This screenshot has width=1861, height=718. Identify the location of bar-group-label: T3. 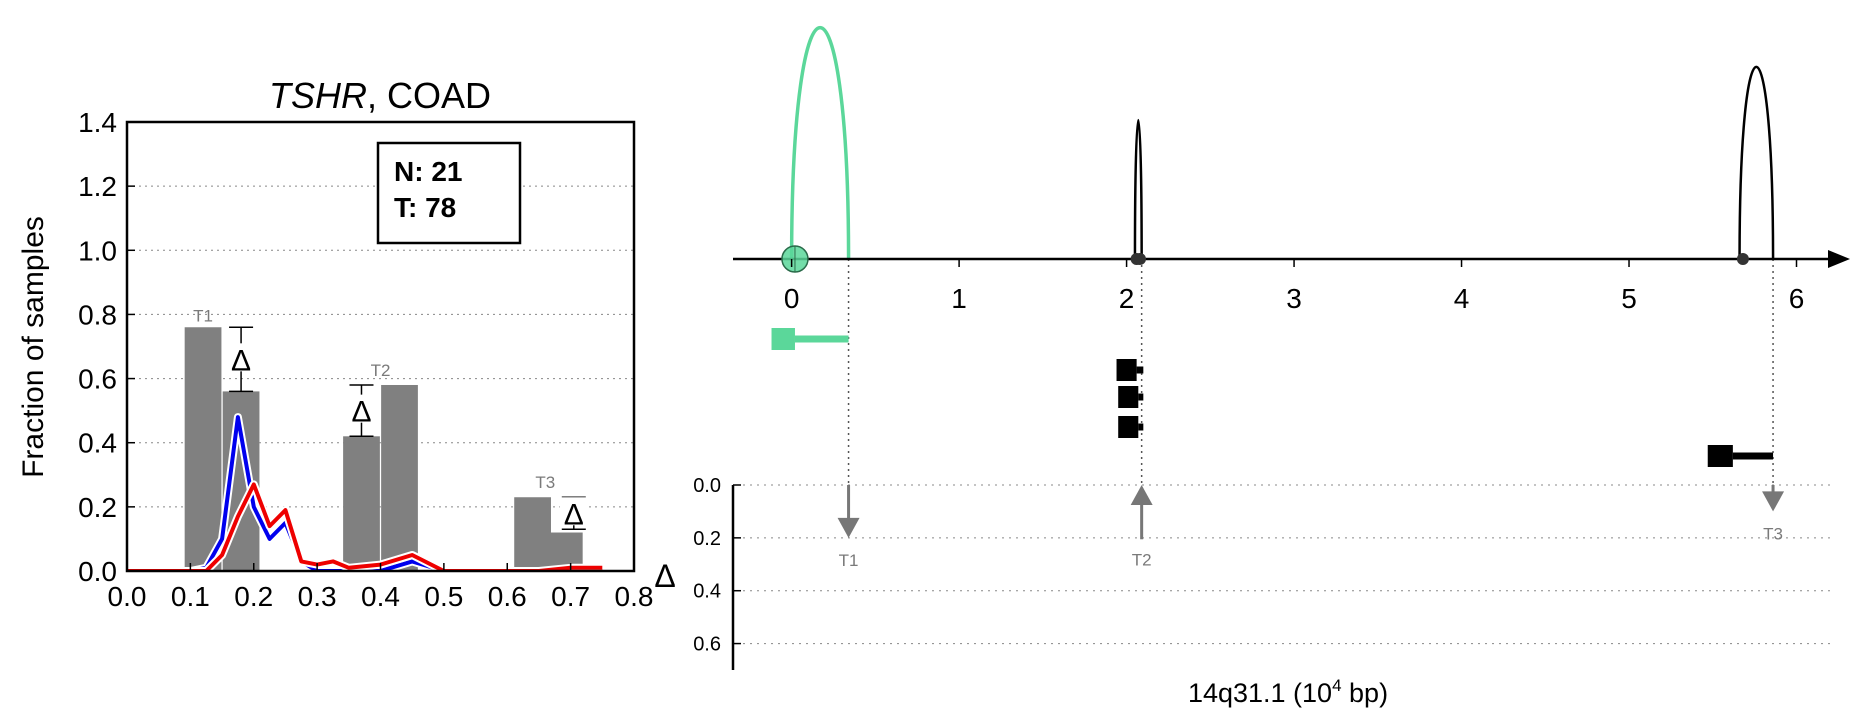
(545, 482).